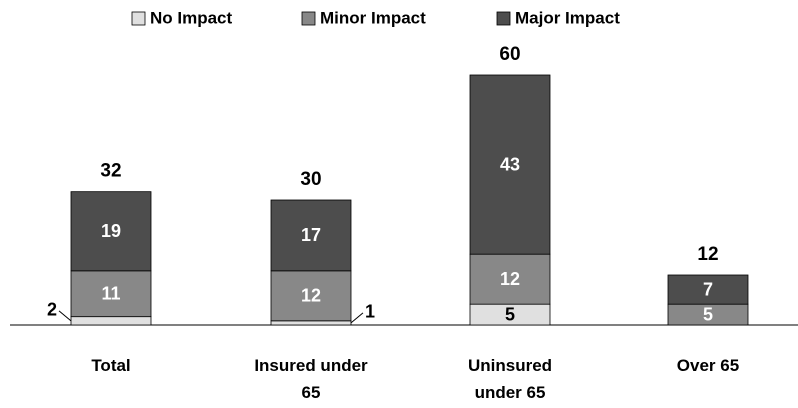 Image resolution: width=798 pixels, height=408 pixels. What do you see at coordinates (191, 17) in the screenshot?
I see `legend-label: No Impact` at bounding box center [191, 17].